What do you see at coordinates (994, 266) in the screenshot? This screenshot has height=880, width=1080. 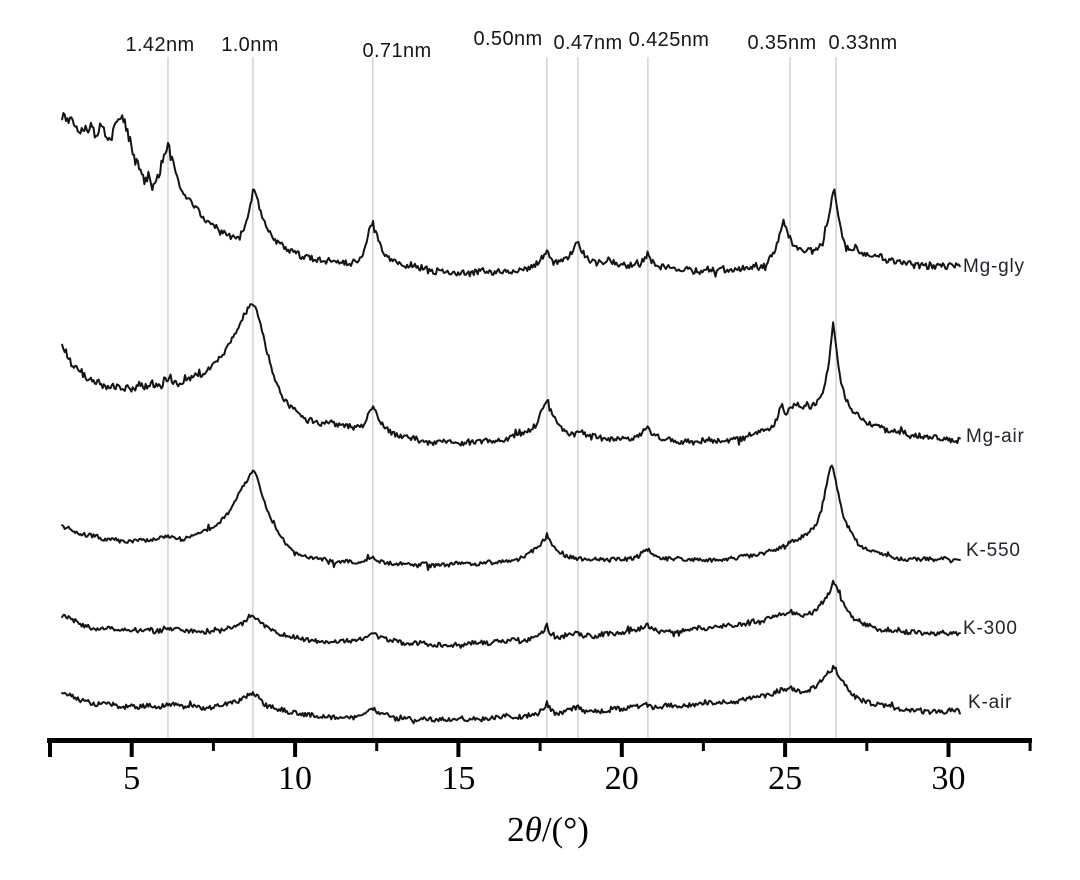 I see `series-label-mg-gly: Mg-gly` at bounding box center [994, 266].